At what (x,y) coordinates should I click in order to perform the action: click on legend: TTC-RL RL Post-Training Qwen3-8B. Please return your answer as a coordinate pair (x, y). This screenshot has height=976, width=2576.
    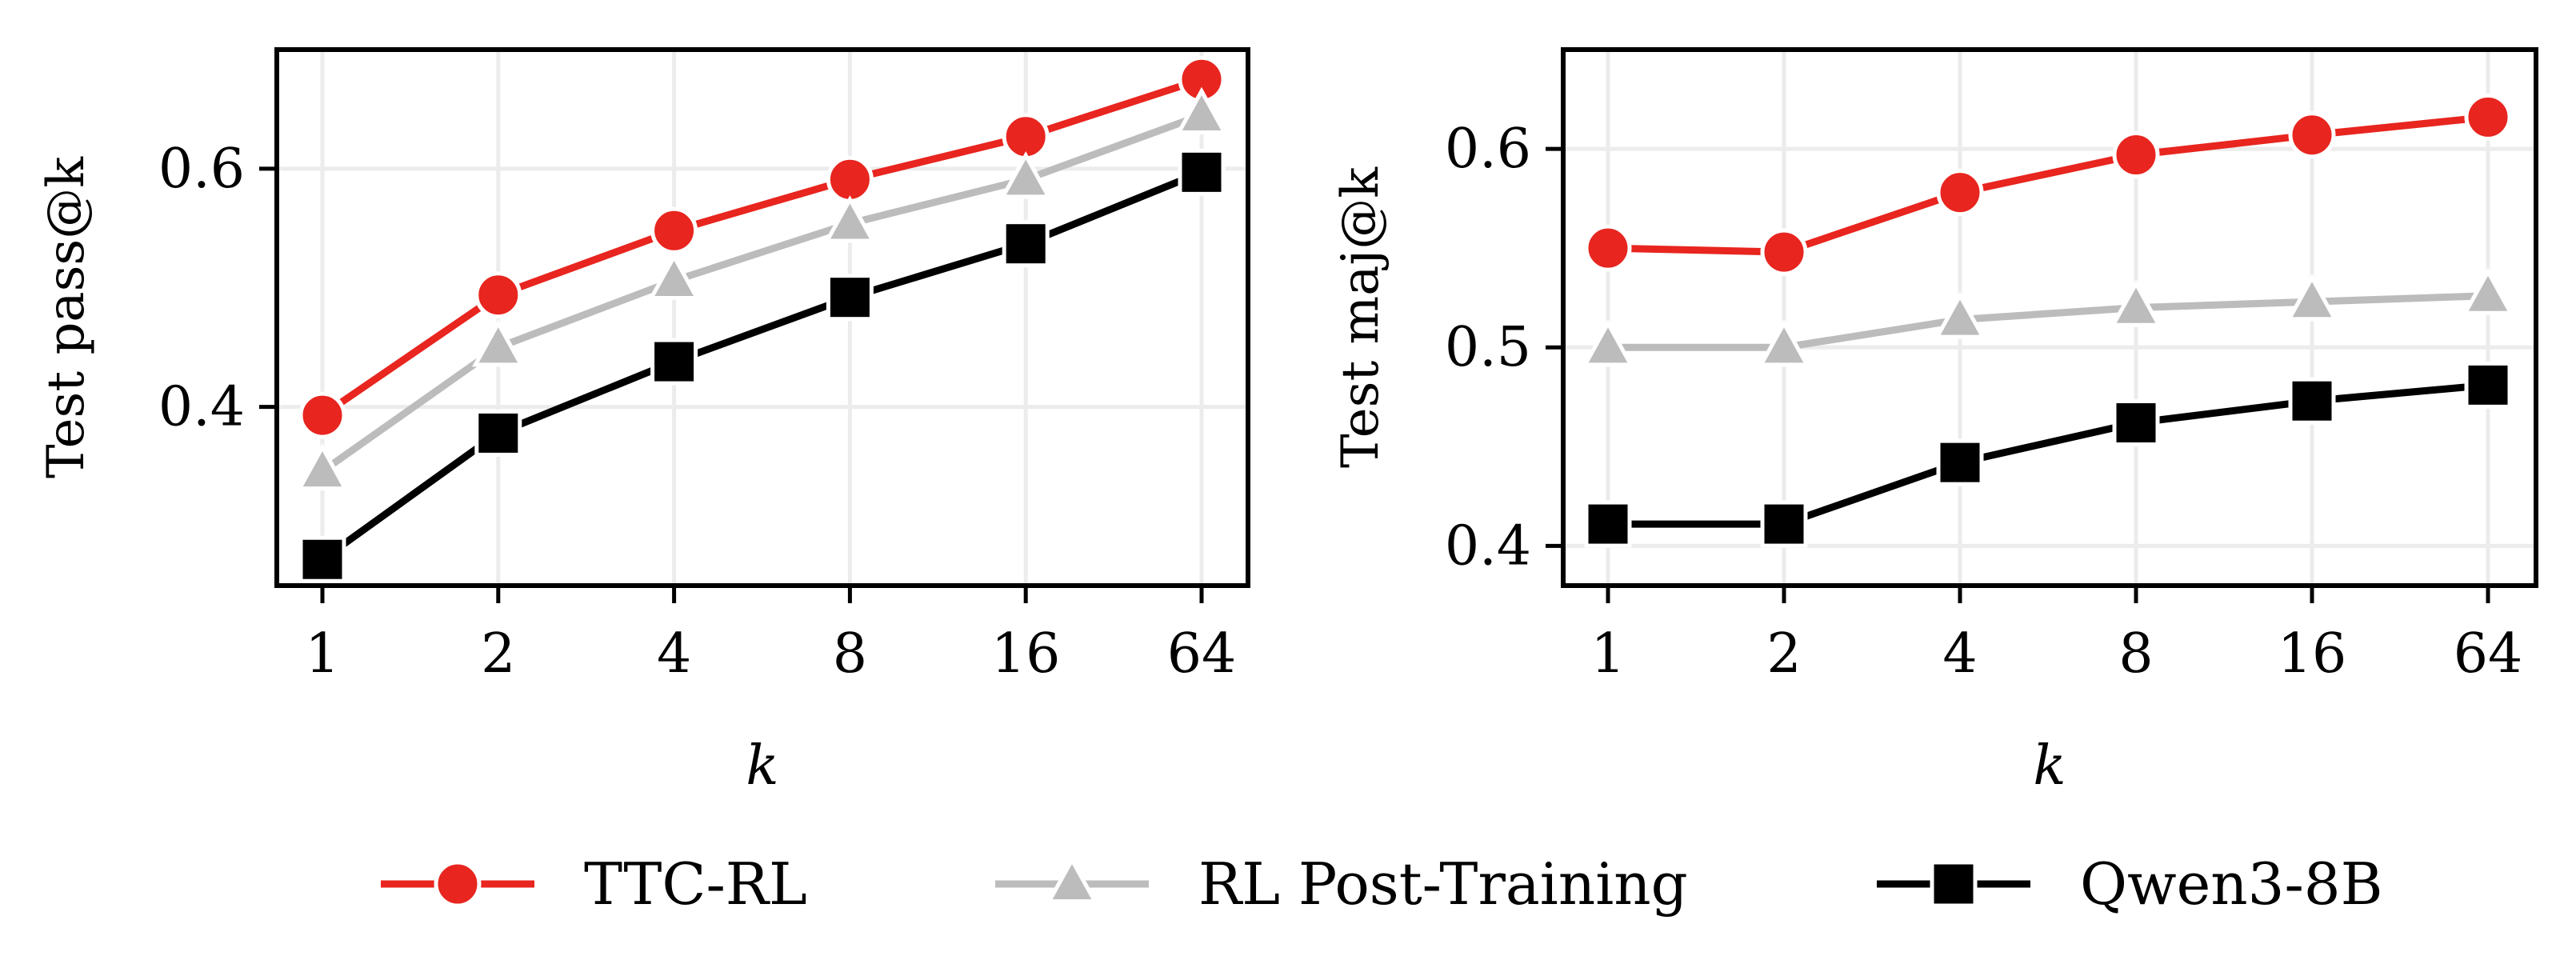
    Looking at the image, I should click on (1382, 884).